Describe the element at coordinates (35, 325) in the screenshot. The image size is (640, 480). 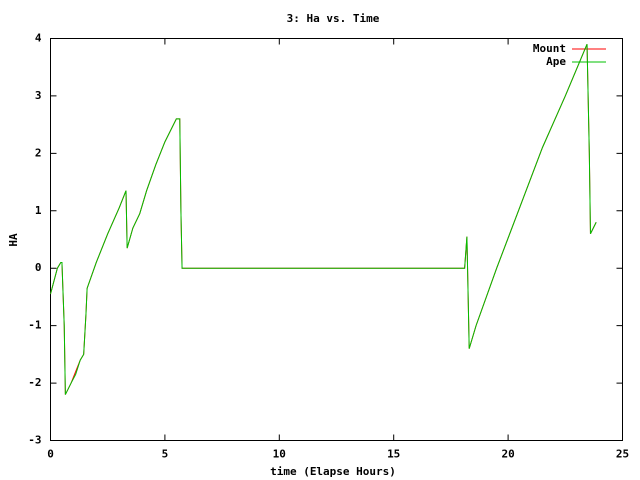
I see `y-tick-label: -1` at that location.